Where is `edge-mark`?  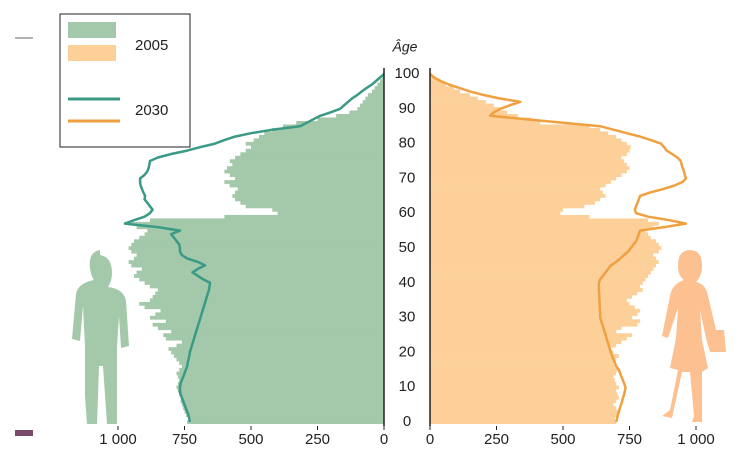
edge-mark is located at coordinates (24, 433).